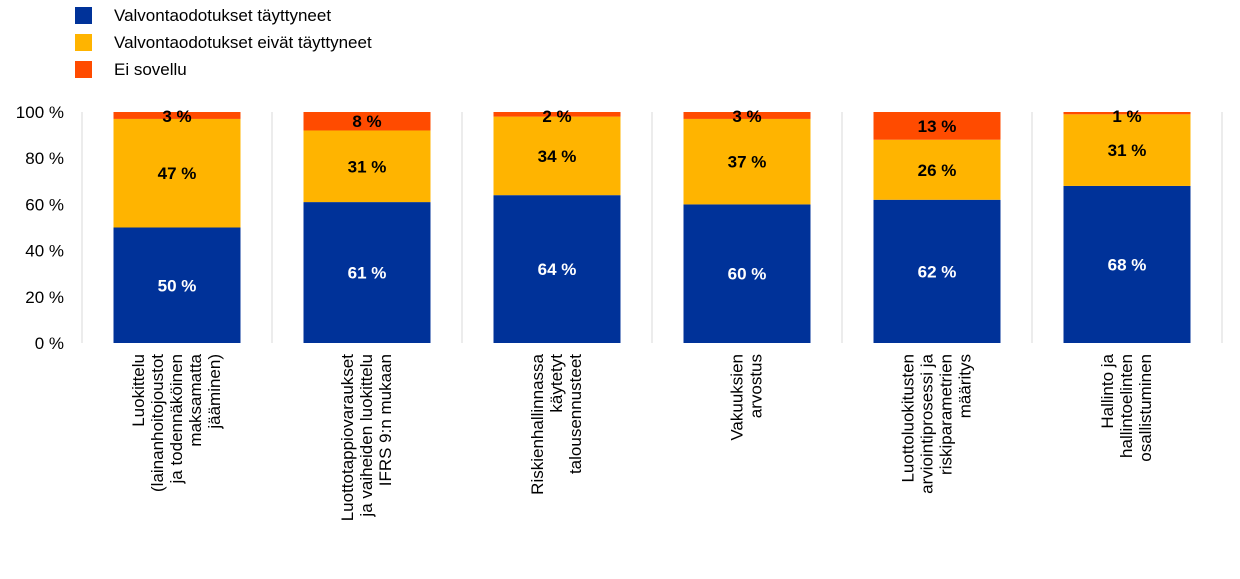  What do you see at coordinates (1145, 408) in the screenshot?
I see `x-category-label-line: osallistuminen` at bounding box center [1145, 408].